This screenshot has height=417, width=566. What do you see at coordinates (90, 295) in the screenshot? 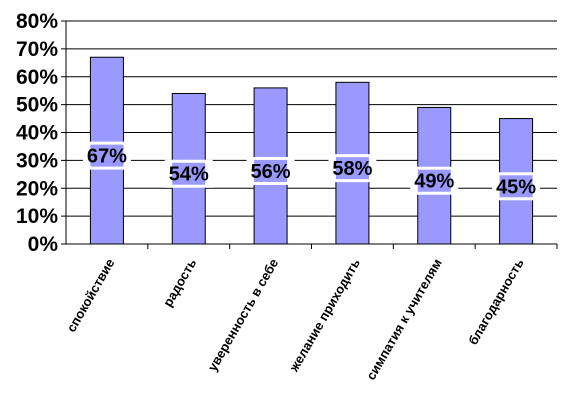
I see `x-tick-label: спокойствие` at bounding box center [90, 295].